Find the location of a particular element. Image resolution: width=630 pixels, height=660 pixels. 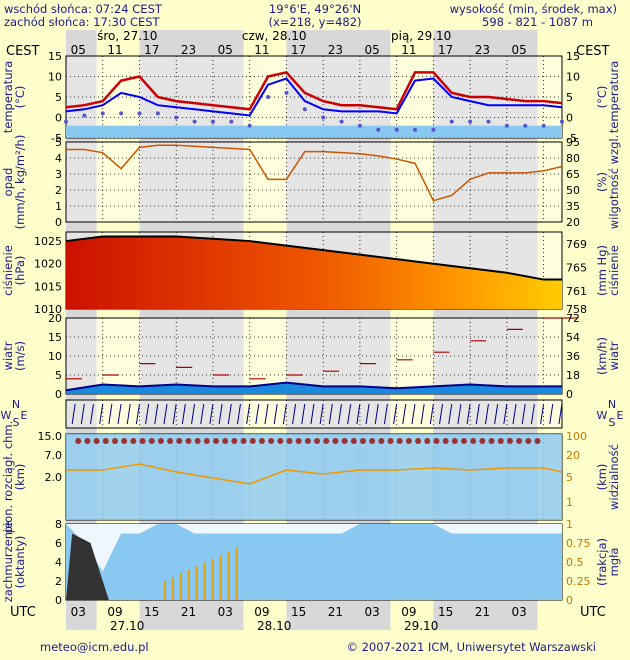

temp-unit-right: (°C) is located at coordinates (602, 97).